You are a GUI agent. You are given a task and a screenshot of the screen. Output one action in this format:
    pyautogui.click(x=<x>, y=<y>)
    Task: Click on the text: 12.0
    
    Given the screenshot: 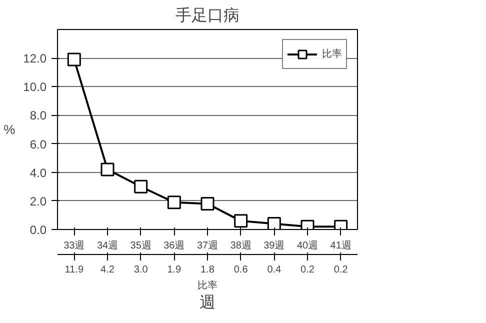 What is the action you would take?
    pyautogui.click(x=35, y=59)
    